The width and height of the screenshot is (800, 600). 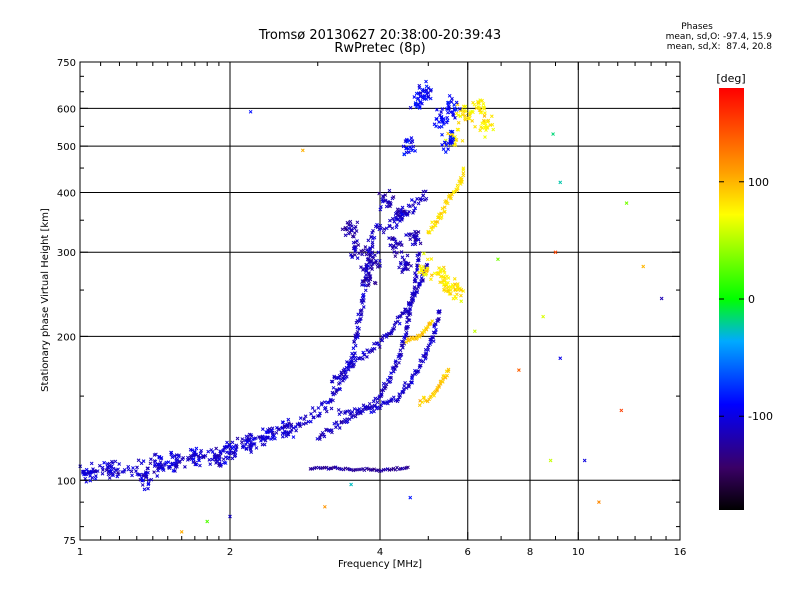 What do you see at coordinates (66, 481) in the screenshot?
I see `y-tick-label: 100` at bounding box center [66, 481].